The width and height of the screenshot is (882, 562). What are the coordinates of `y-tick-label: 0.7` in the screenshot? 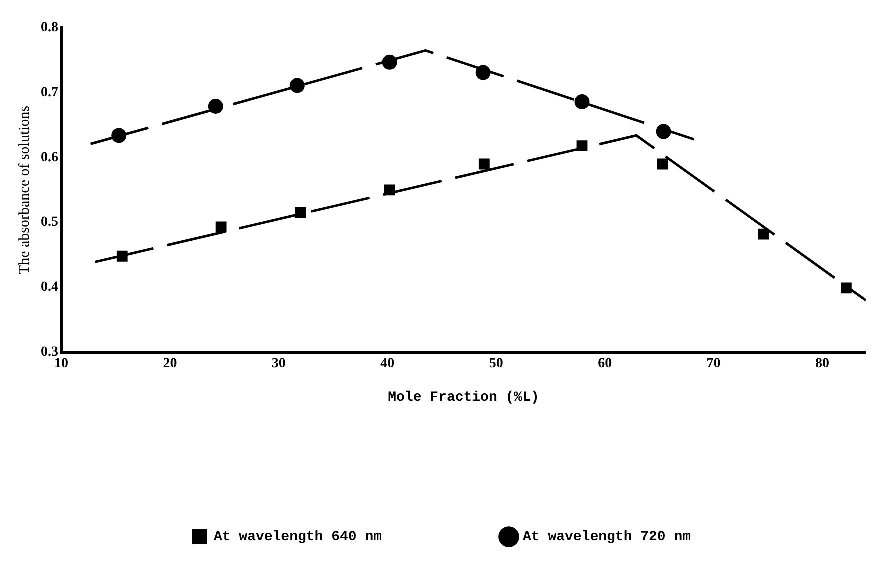 It's located at (49, 92).